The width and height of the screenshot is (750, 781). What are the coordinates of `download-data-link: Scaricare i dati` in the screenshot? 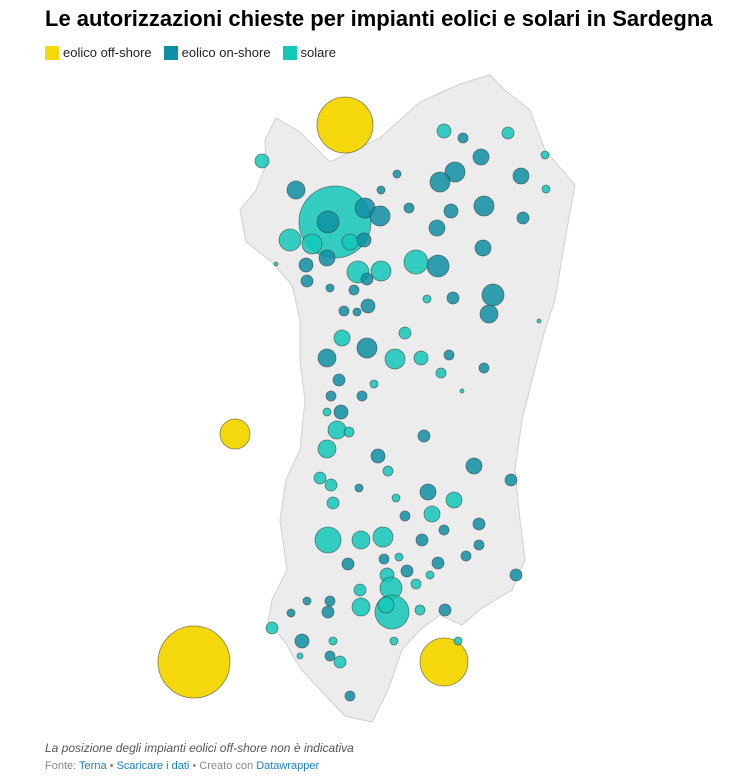 It's located at (153, 766).